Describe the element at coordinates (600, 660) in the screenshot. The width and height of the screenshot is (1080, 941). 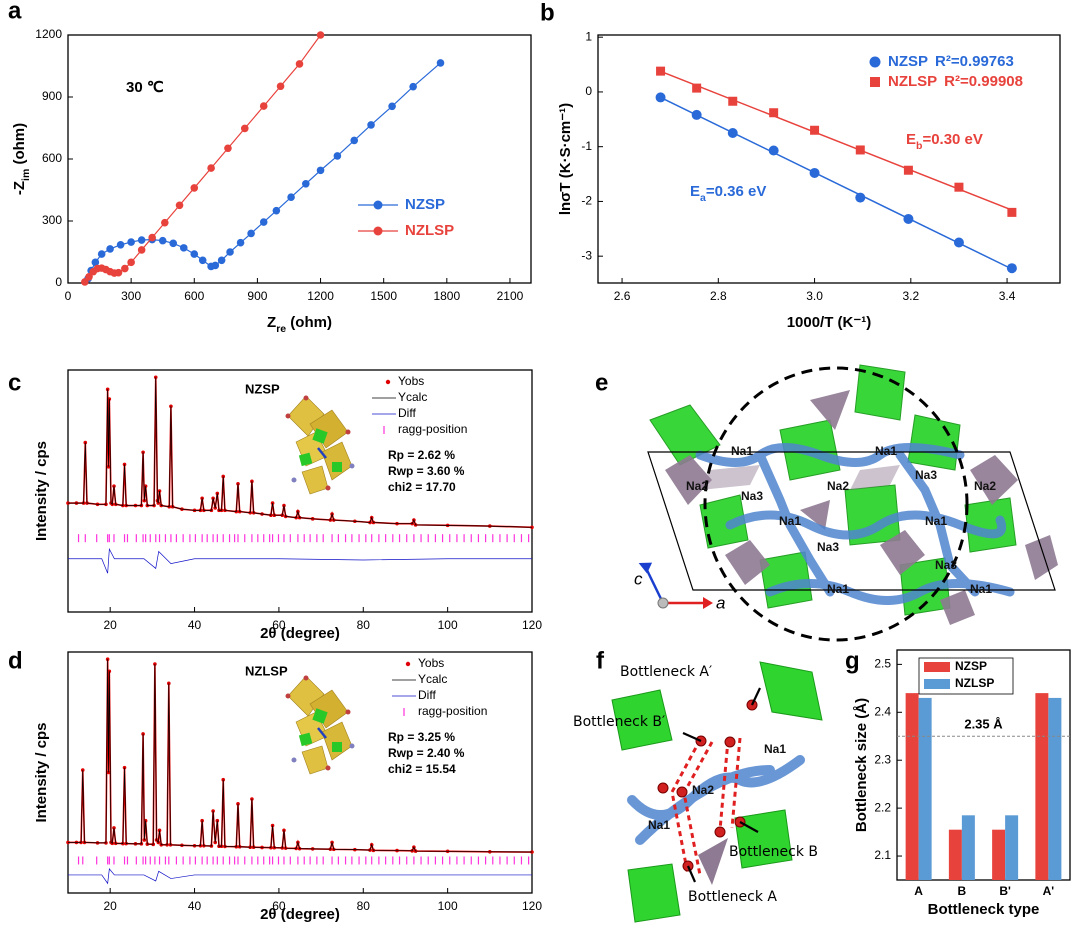
I see `panel-letter: f` at that location.